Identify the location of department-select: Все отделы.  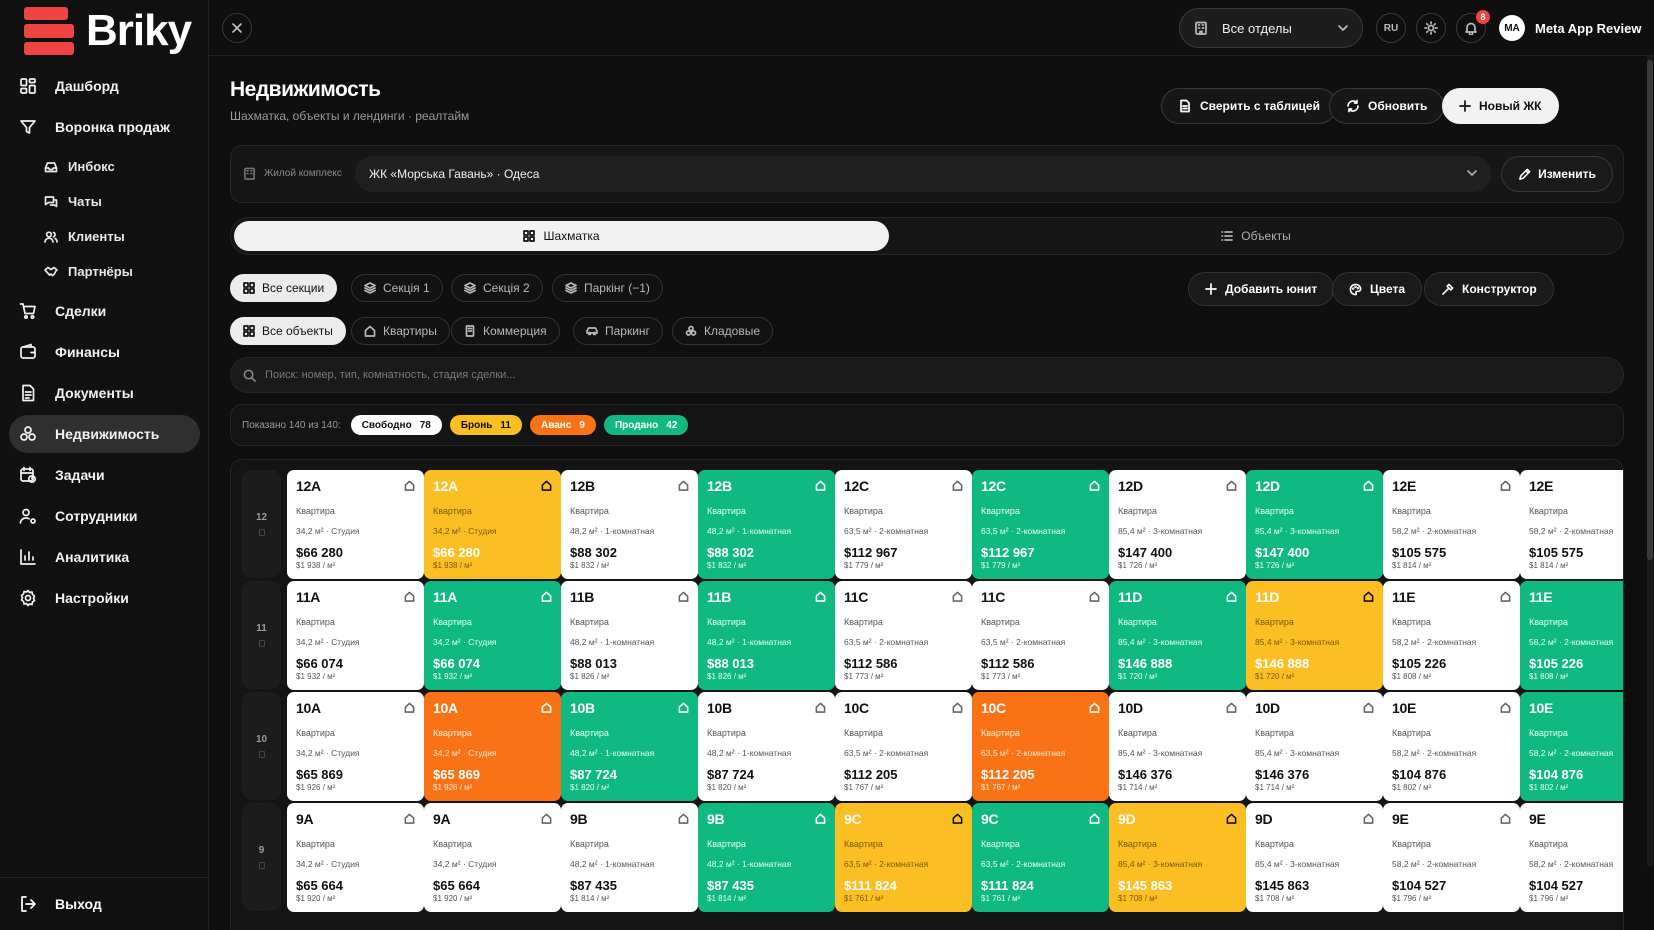
(1271, 28).